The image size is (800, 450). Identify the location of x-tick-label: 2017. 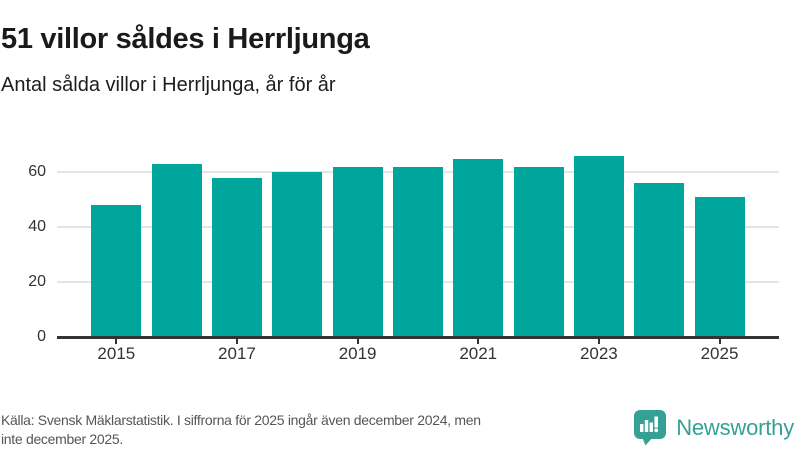
(237, 353).